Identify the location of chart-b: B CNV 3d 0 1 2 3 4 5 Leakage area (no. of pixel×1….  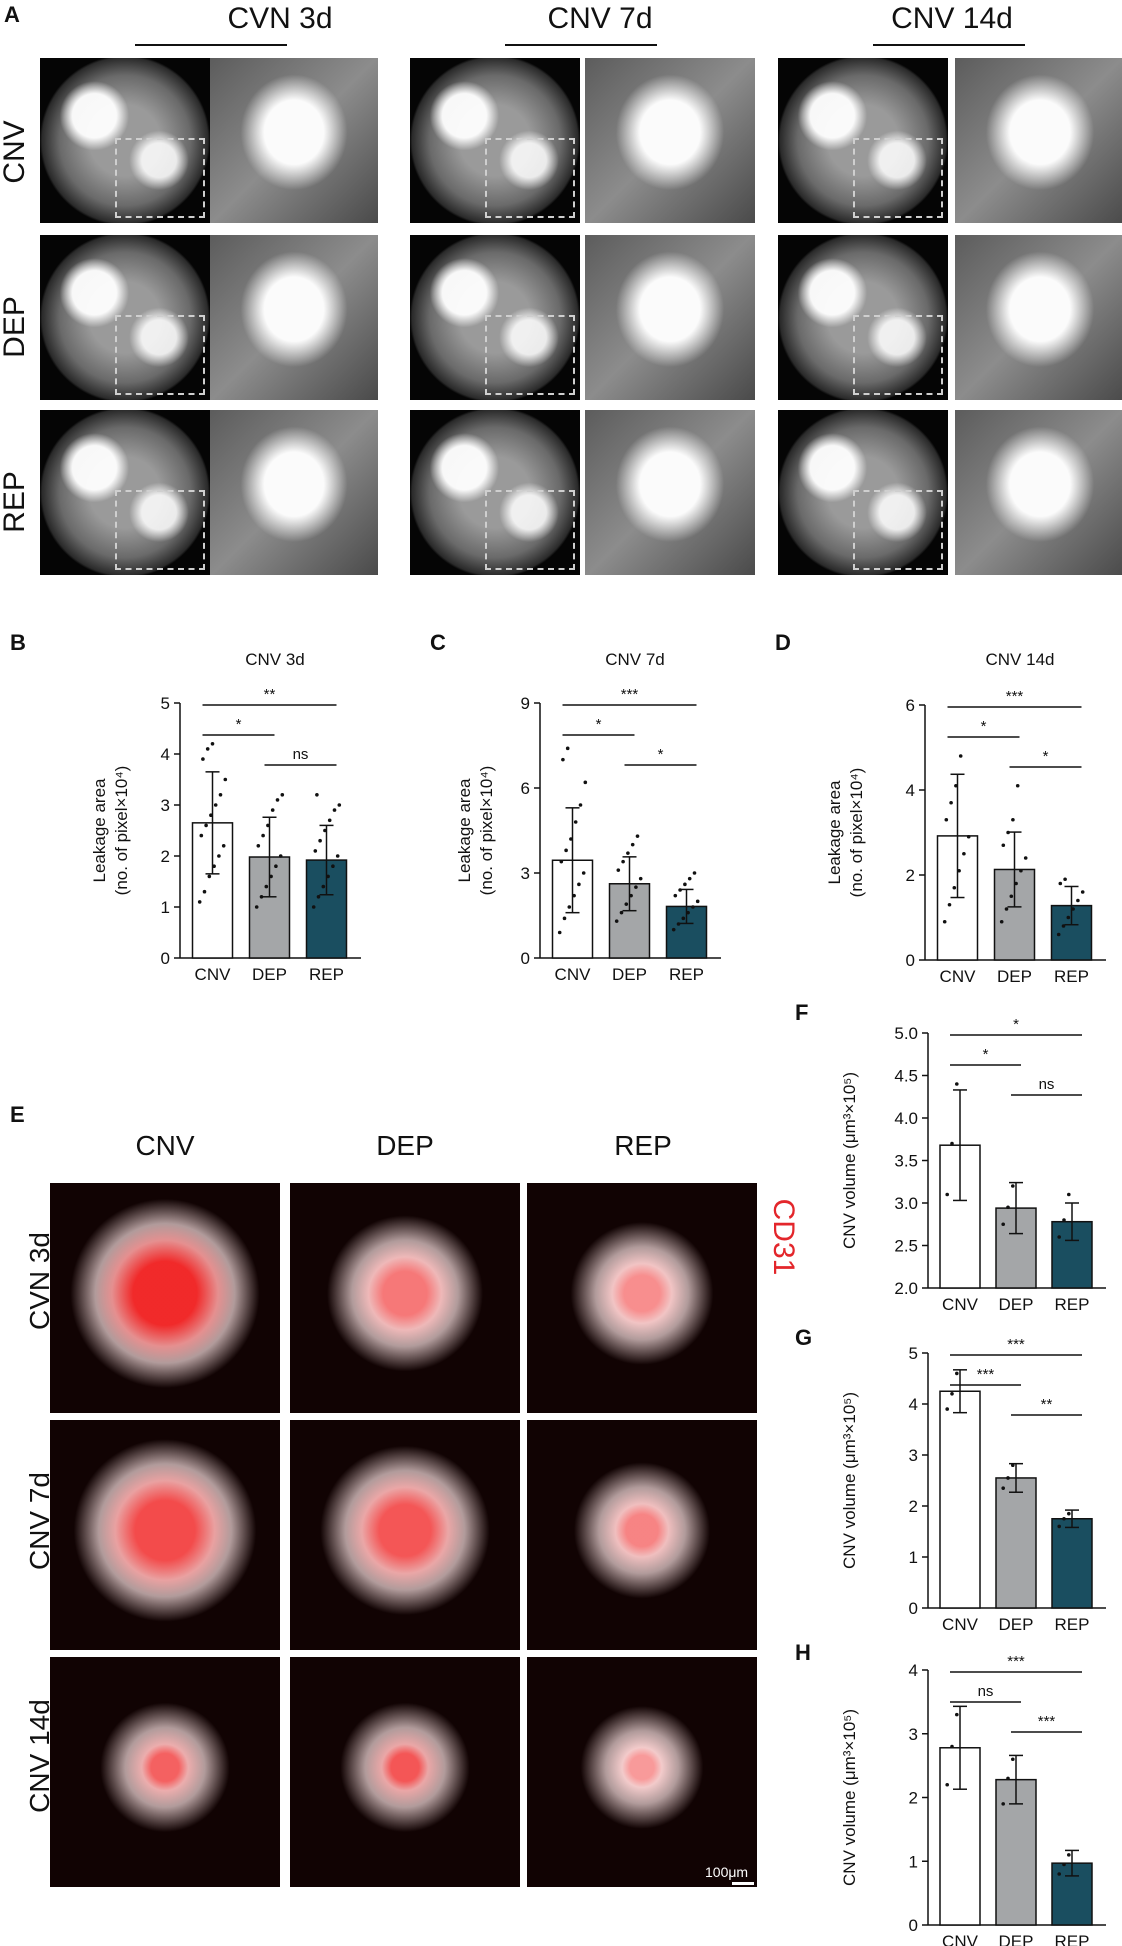
(185, 807).